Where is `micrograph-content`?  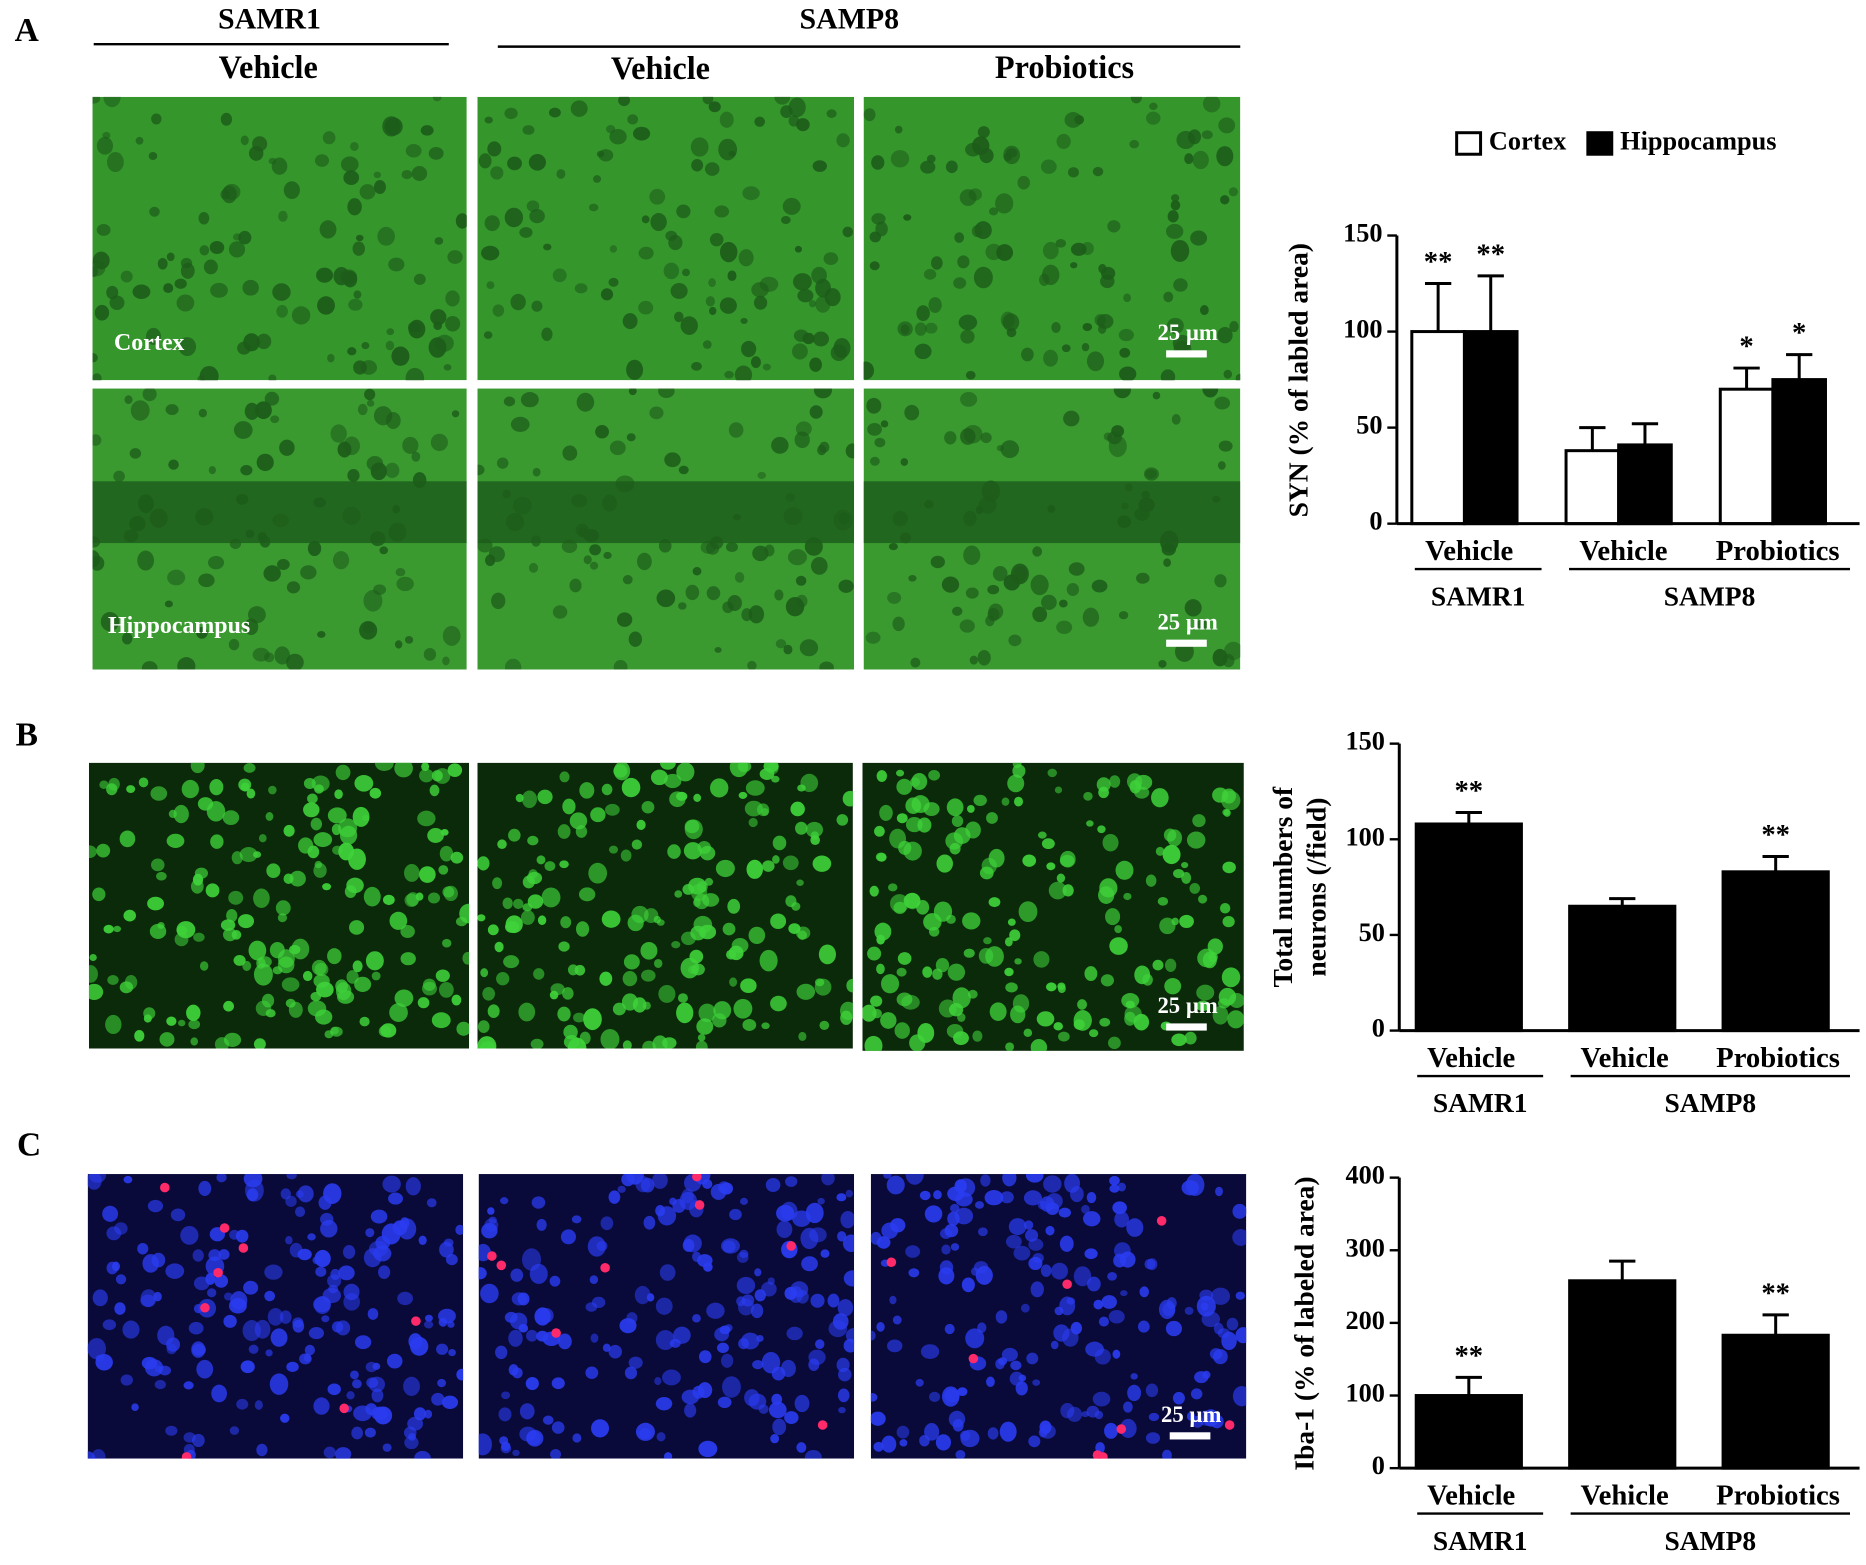
micrograph-content is located at coordinates (279, 905).